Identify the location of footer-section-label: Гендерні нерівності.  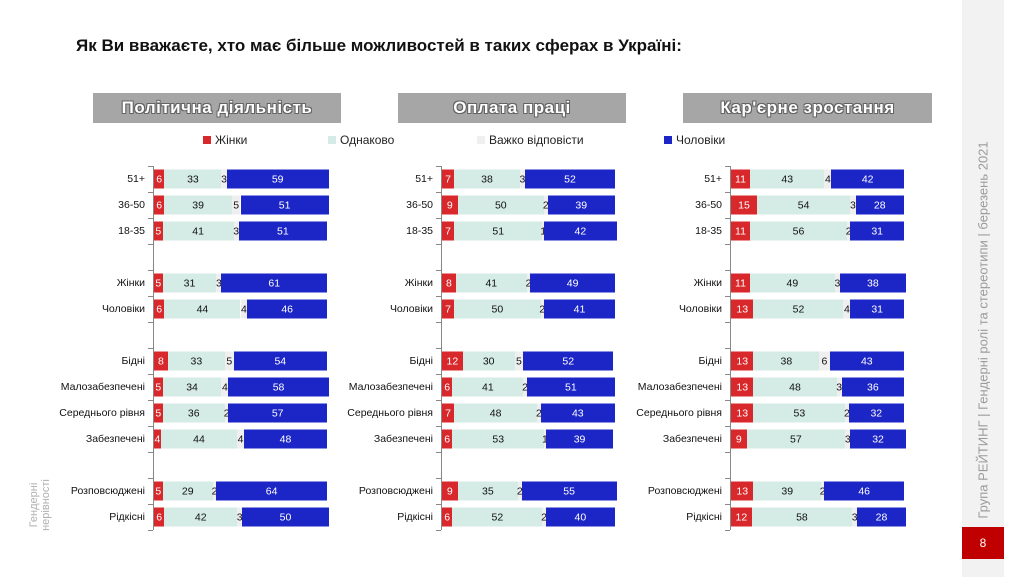
(40, 505).